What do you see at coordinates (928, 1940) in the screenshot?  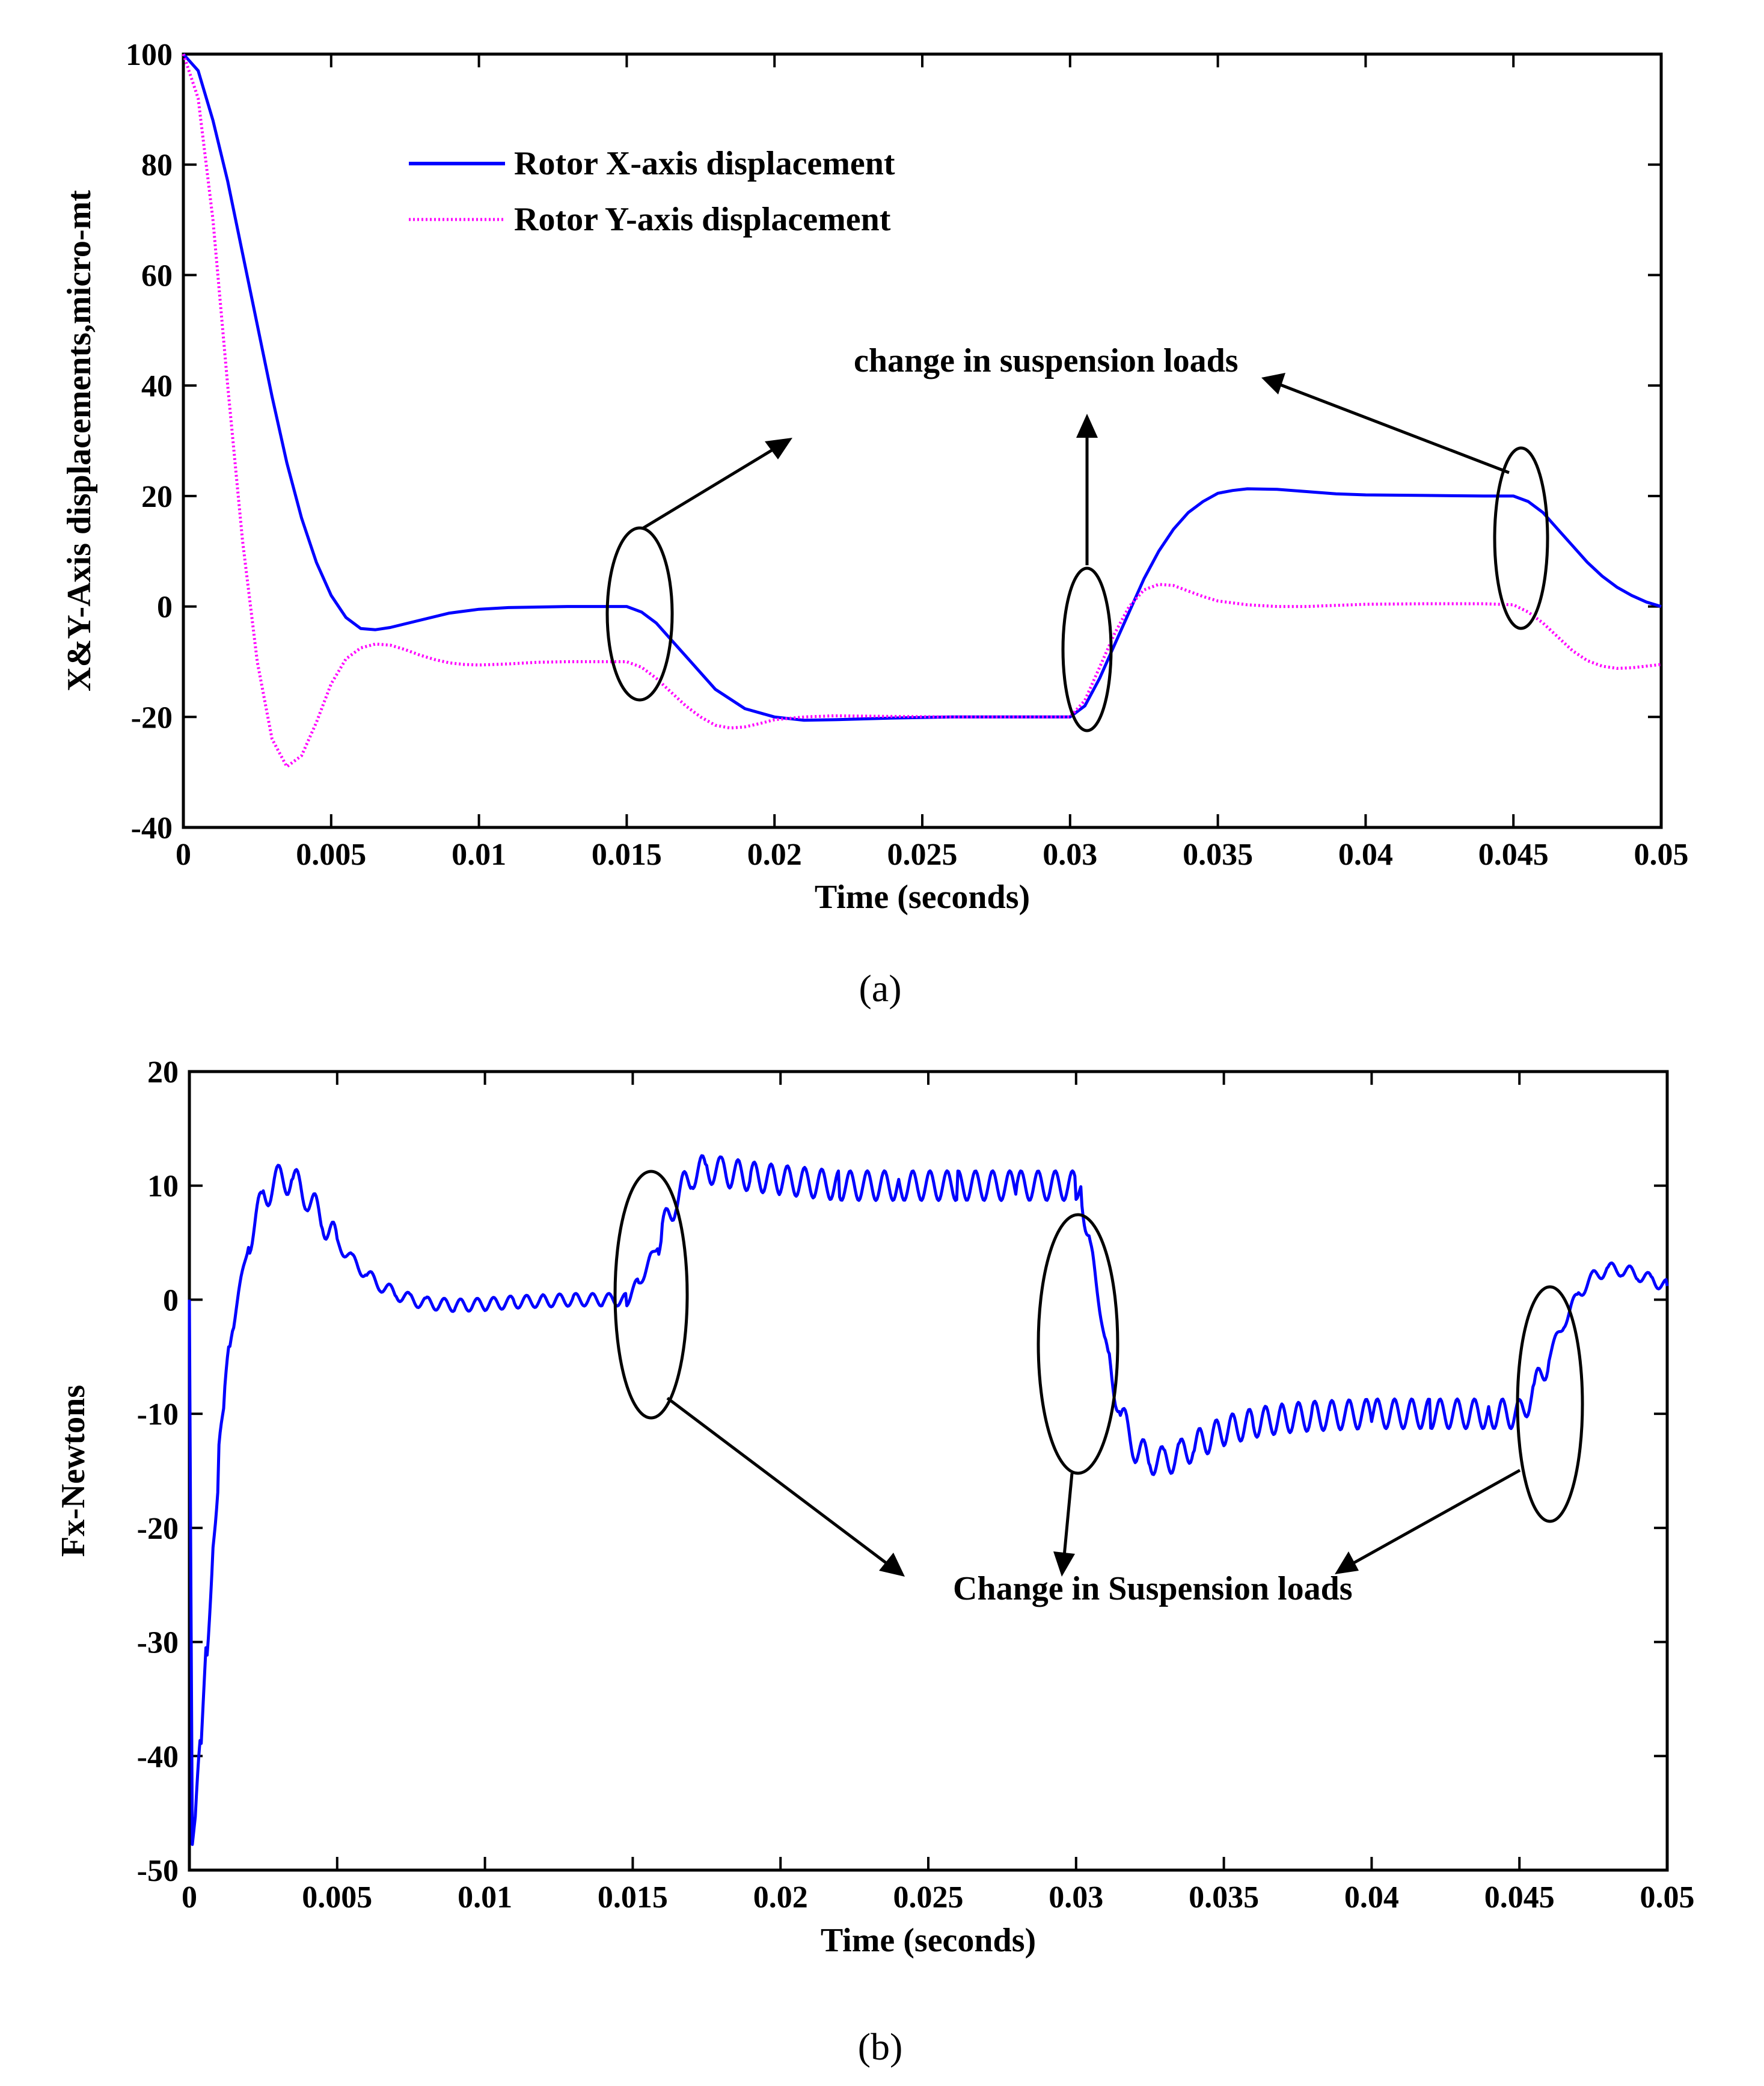 I see `panel-b-xlabel: Time (seconds)` at bounding box center [928, 1940].